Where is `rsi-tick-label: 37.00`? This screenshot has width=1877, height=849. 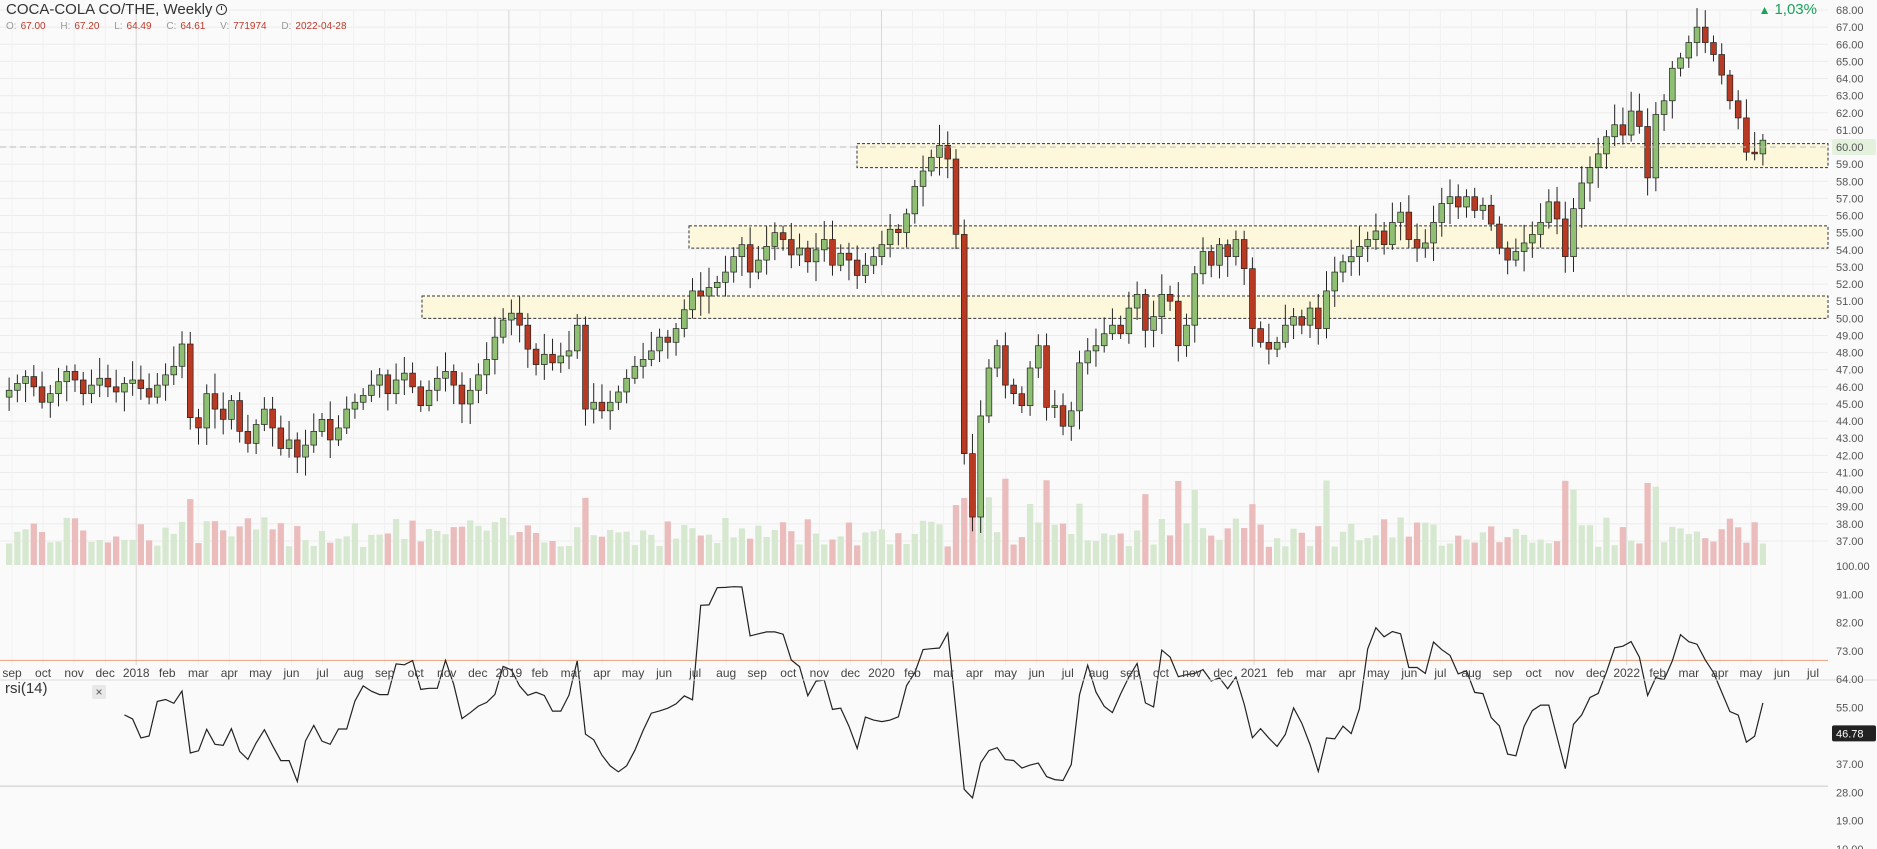 rsi-tick-label: 37.00 is located at coordinates (1850, 765).